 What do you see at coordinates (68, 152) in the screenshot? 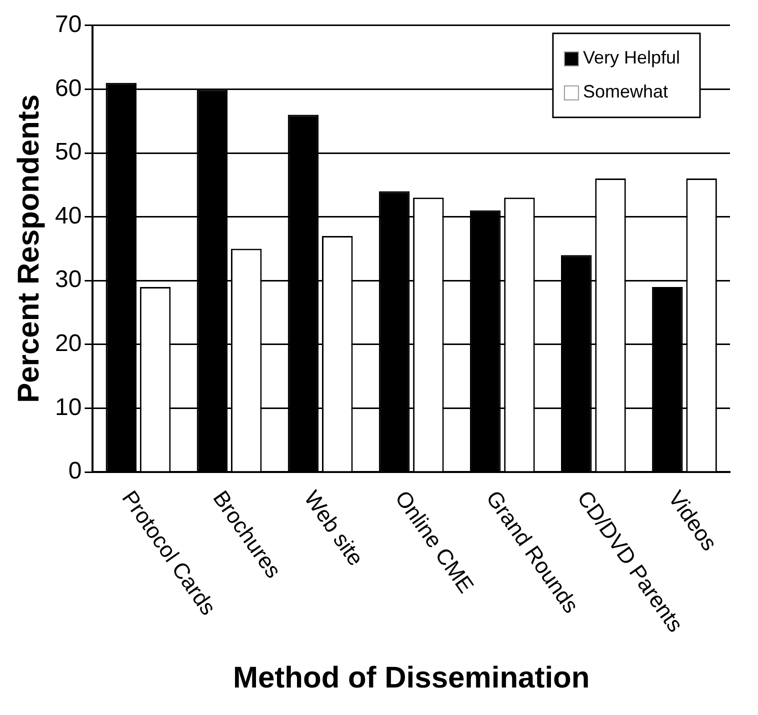
I see `y-tick-label: 50` at bounding box center [68, 152].